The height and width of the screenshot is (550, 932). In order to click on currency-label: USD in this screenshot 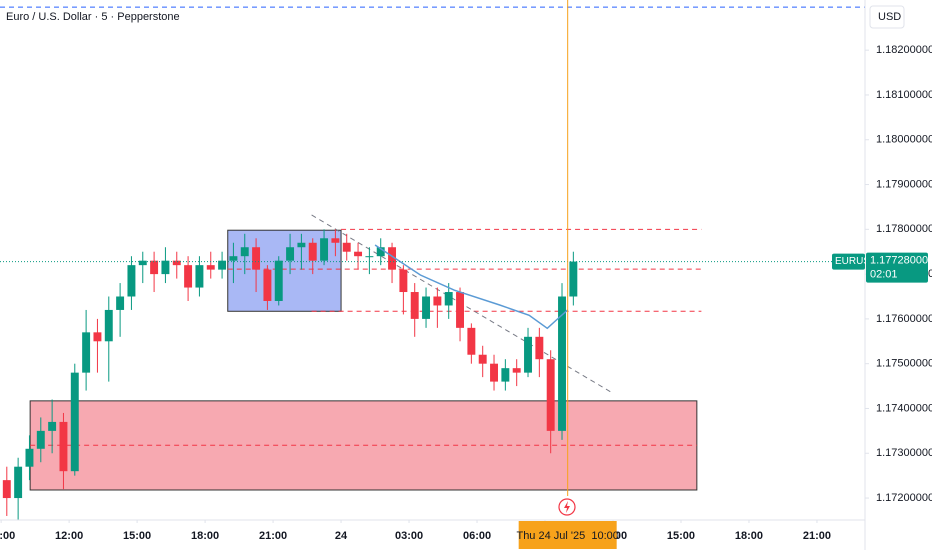, I will do `click(889, 17)`.